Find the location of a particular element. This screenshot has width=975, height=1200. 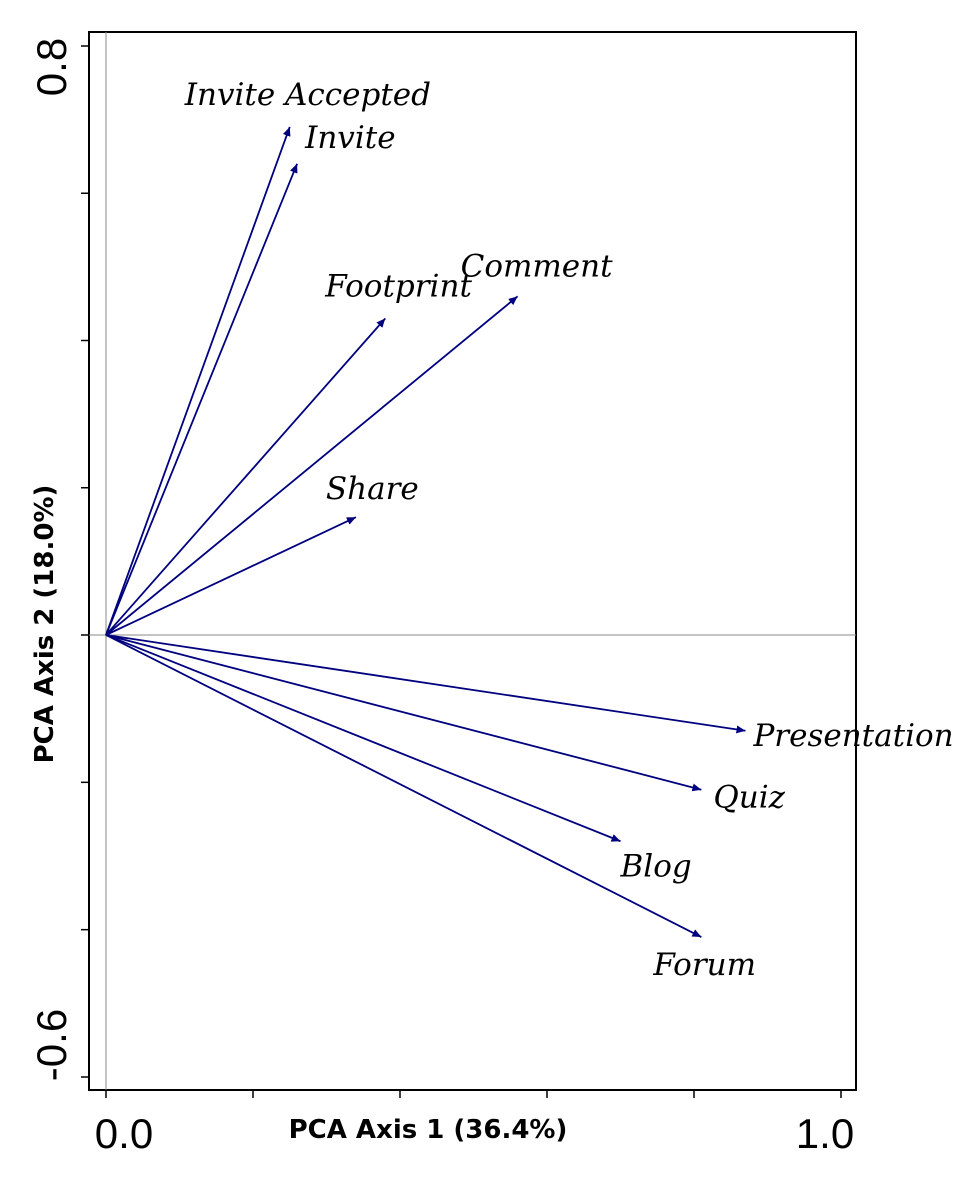

vector-blog is located at coordinates (363, 738).